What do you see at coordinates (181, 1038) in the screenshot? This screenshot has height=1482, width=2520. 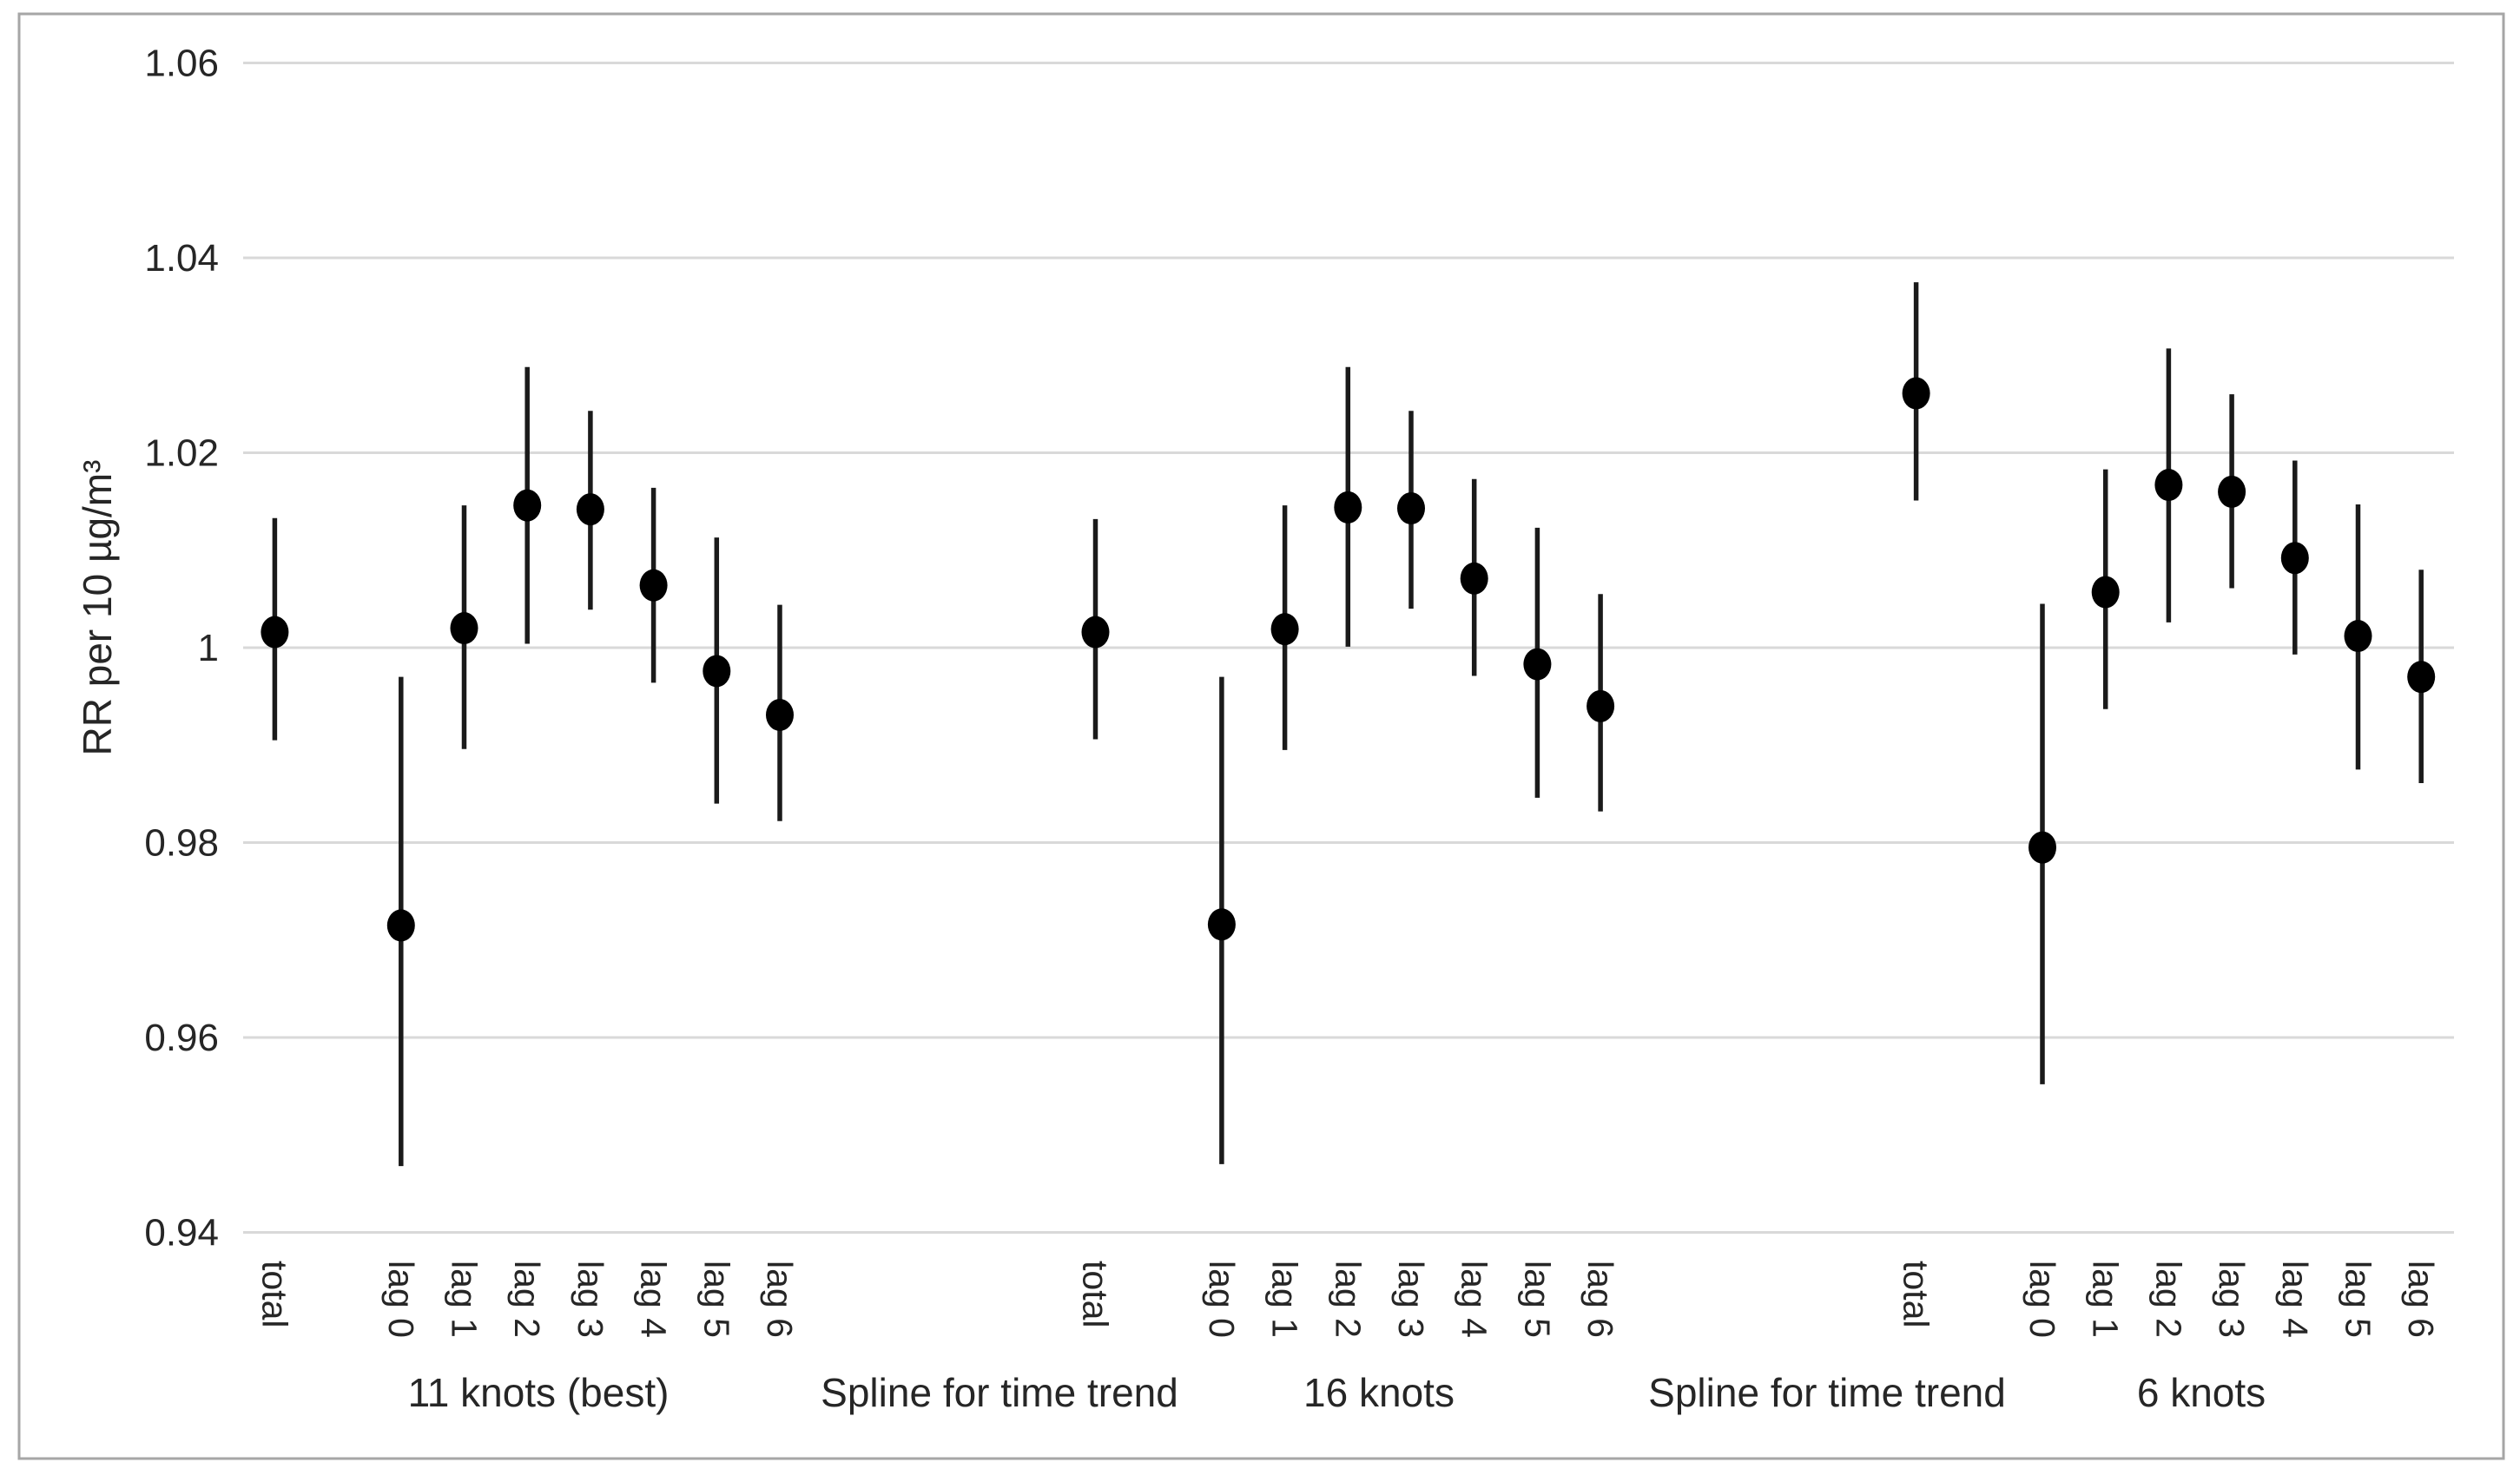 I see `y-tick-label: 0.96` at bounding box center [181, 1038].